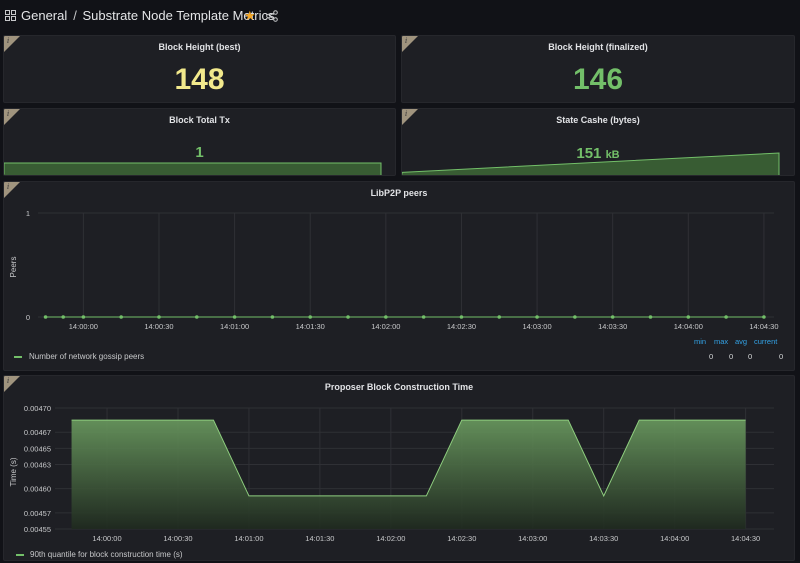 The height and width of the screenshot is (563, 800). I want to click on series-line, so click(408, 458).